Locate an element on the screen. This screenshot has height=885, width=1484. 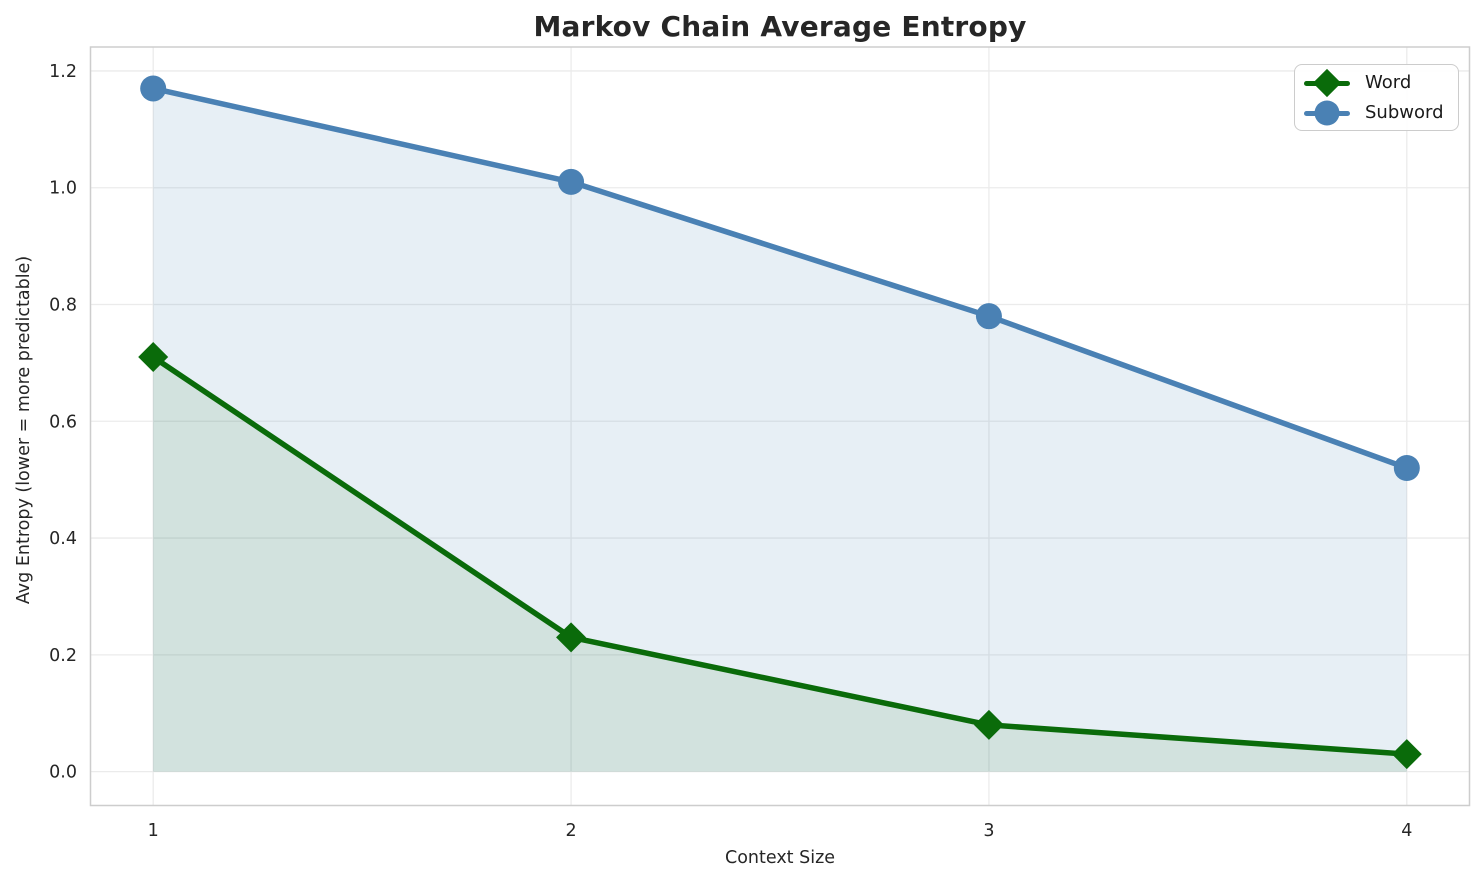
x-tick-label: 2 is located at coordinates (570, 831).